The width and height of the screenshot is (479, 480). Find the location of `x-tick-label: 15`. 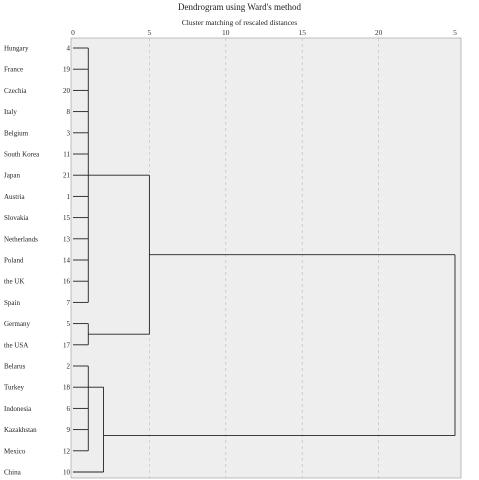

x-tick-label: 15 is located at coordinates (302, 32).